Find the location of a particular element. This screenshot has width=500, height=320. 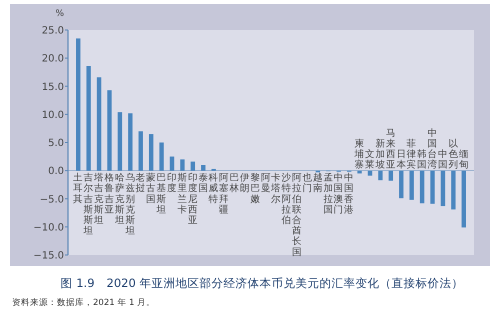

x-tick-label: 文莱 is located at coordinates (370, 159).